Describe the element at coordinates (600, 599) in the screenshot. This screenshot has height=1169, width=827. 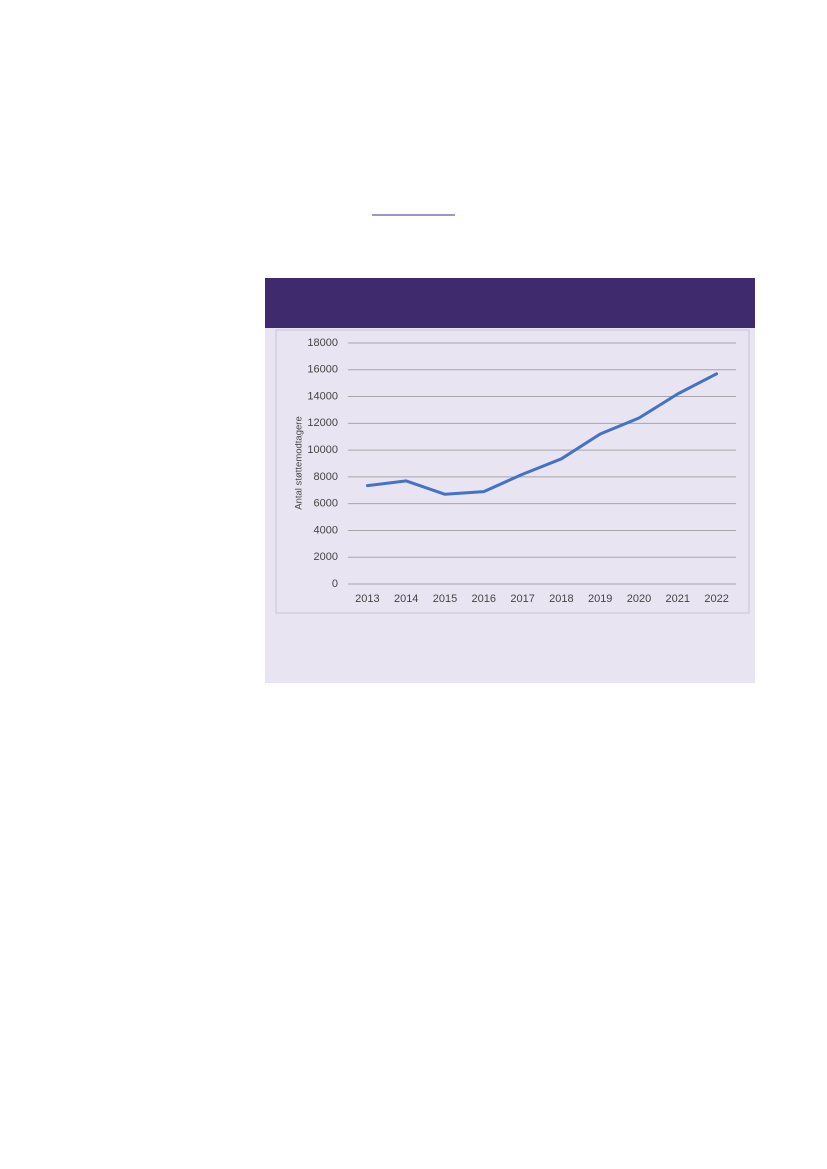
I see `x-tick-label: 2019` at that location.